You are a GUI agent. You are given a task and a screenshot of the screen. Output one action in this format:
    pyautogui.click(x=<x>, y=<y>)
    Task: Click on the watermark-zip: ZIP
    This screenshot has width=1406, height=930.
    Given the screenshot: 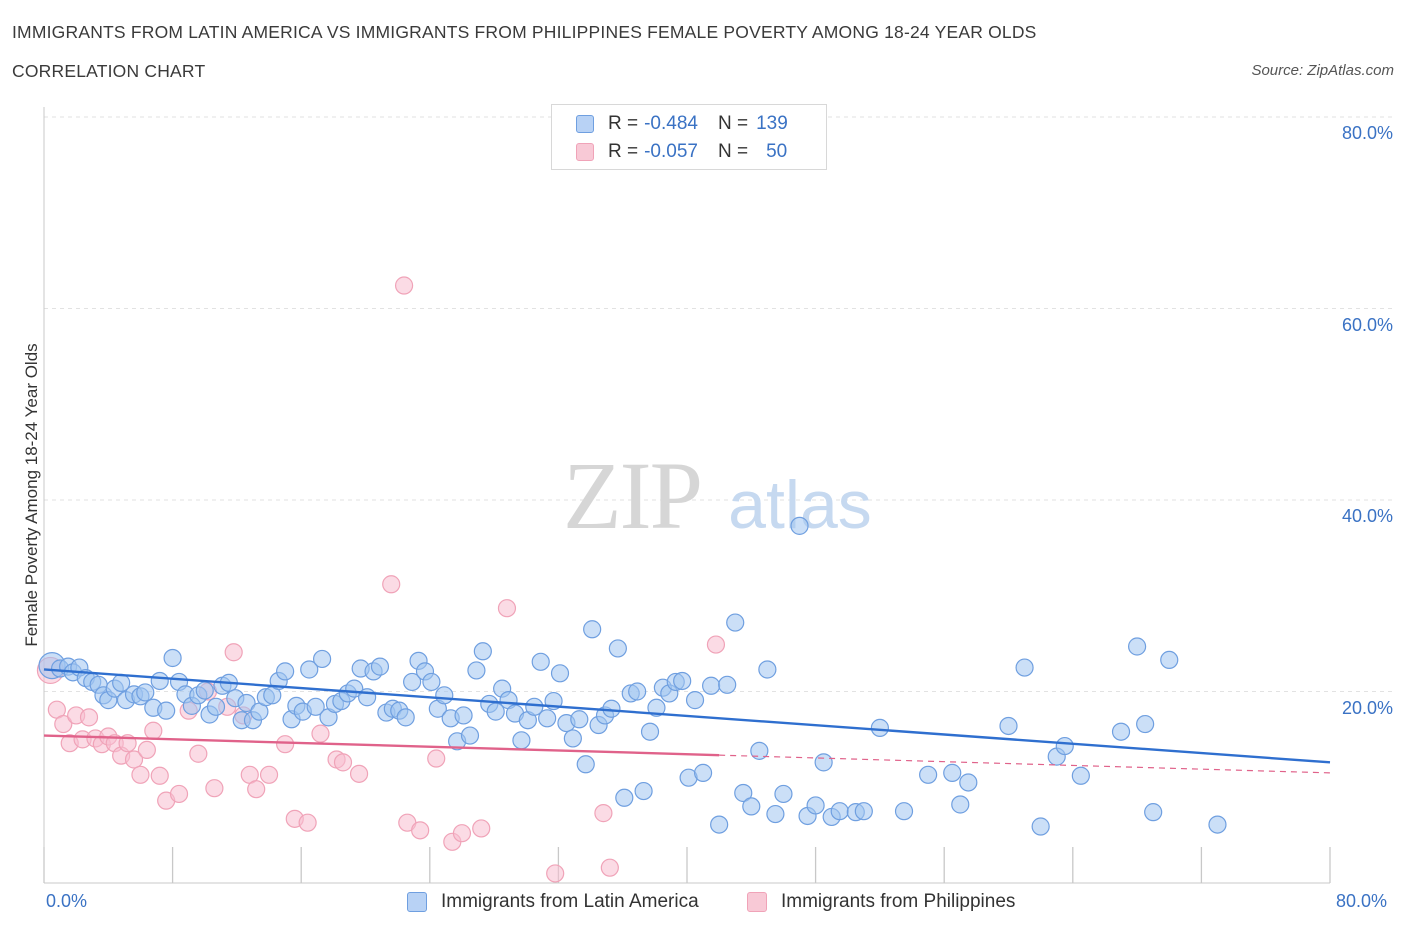 What is the action you would take?
    pyautogui.click(x=632, y=495)
    